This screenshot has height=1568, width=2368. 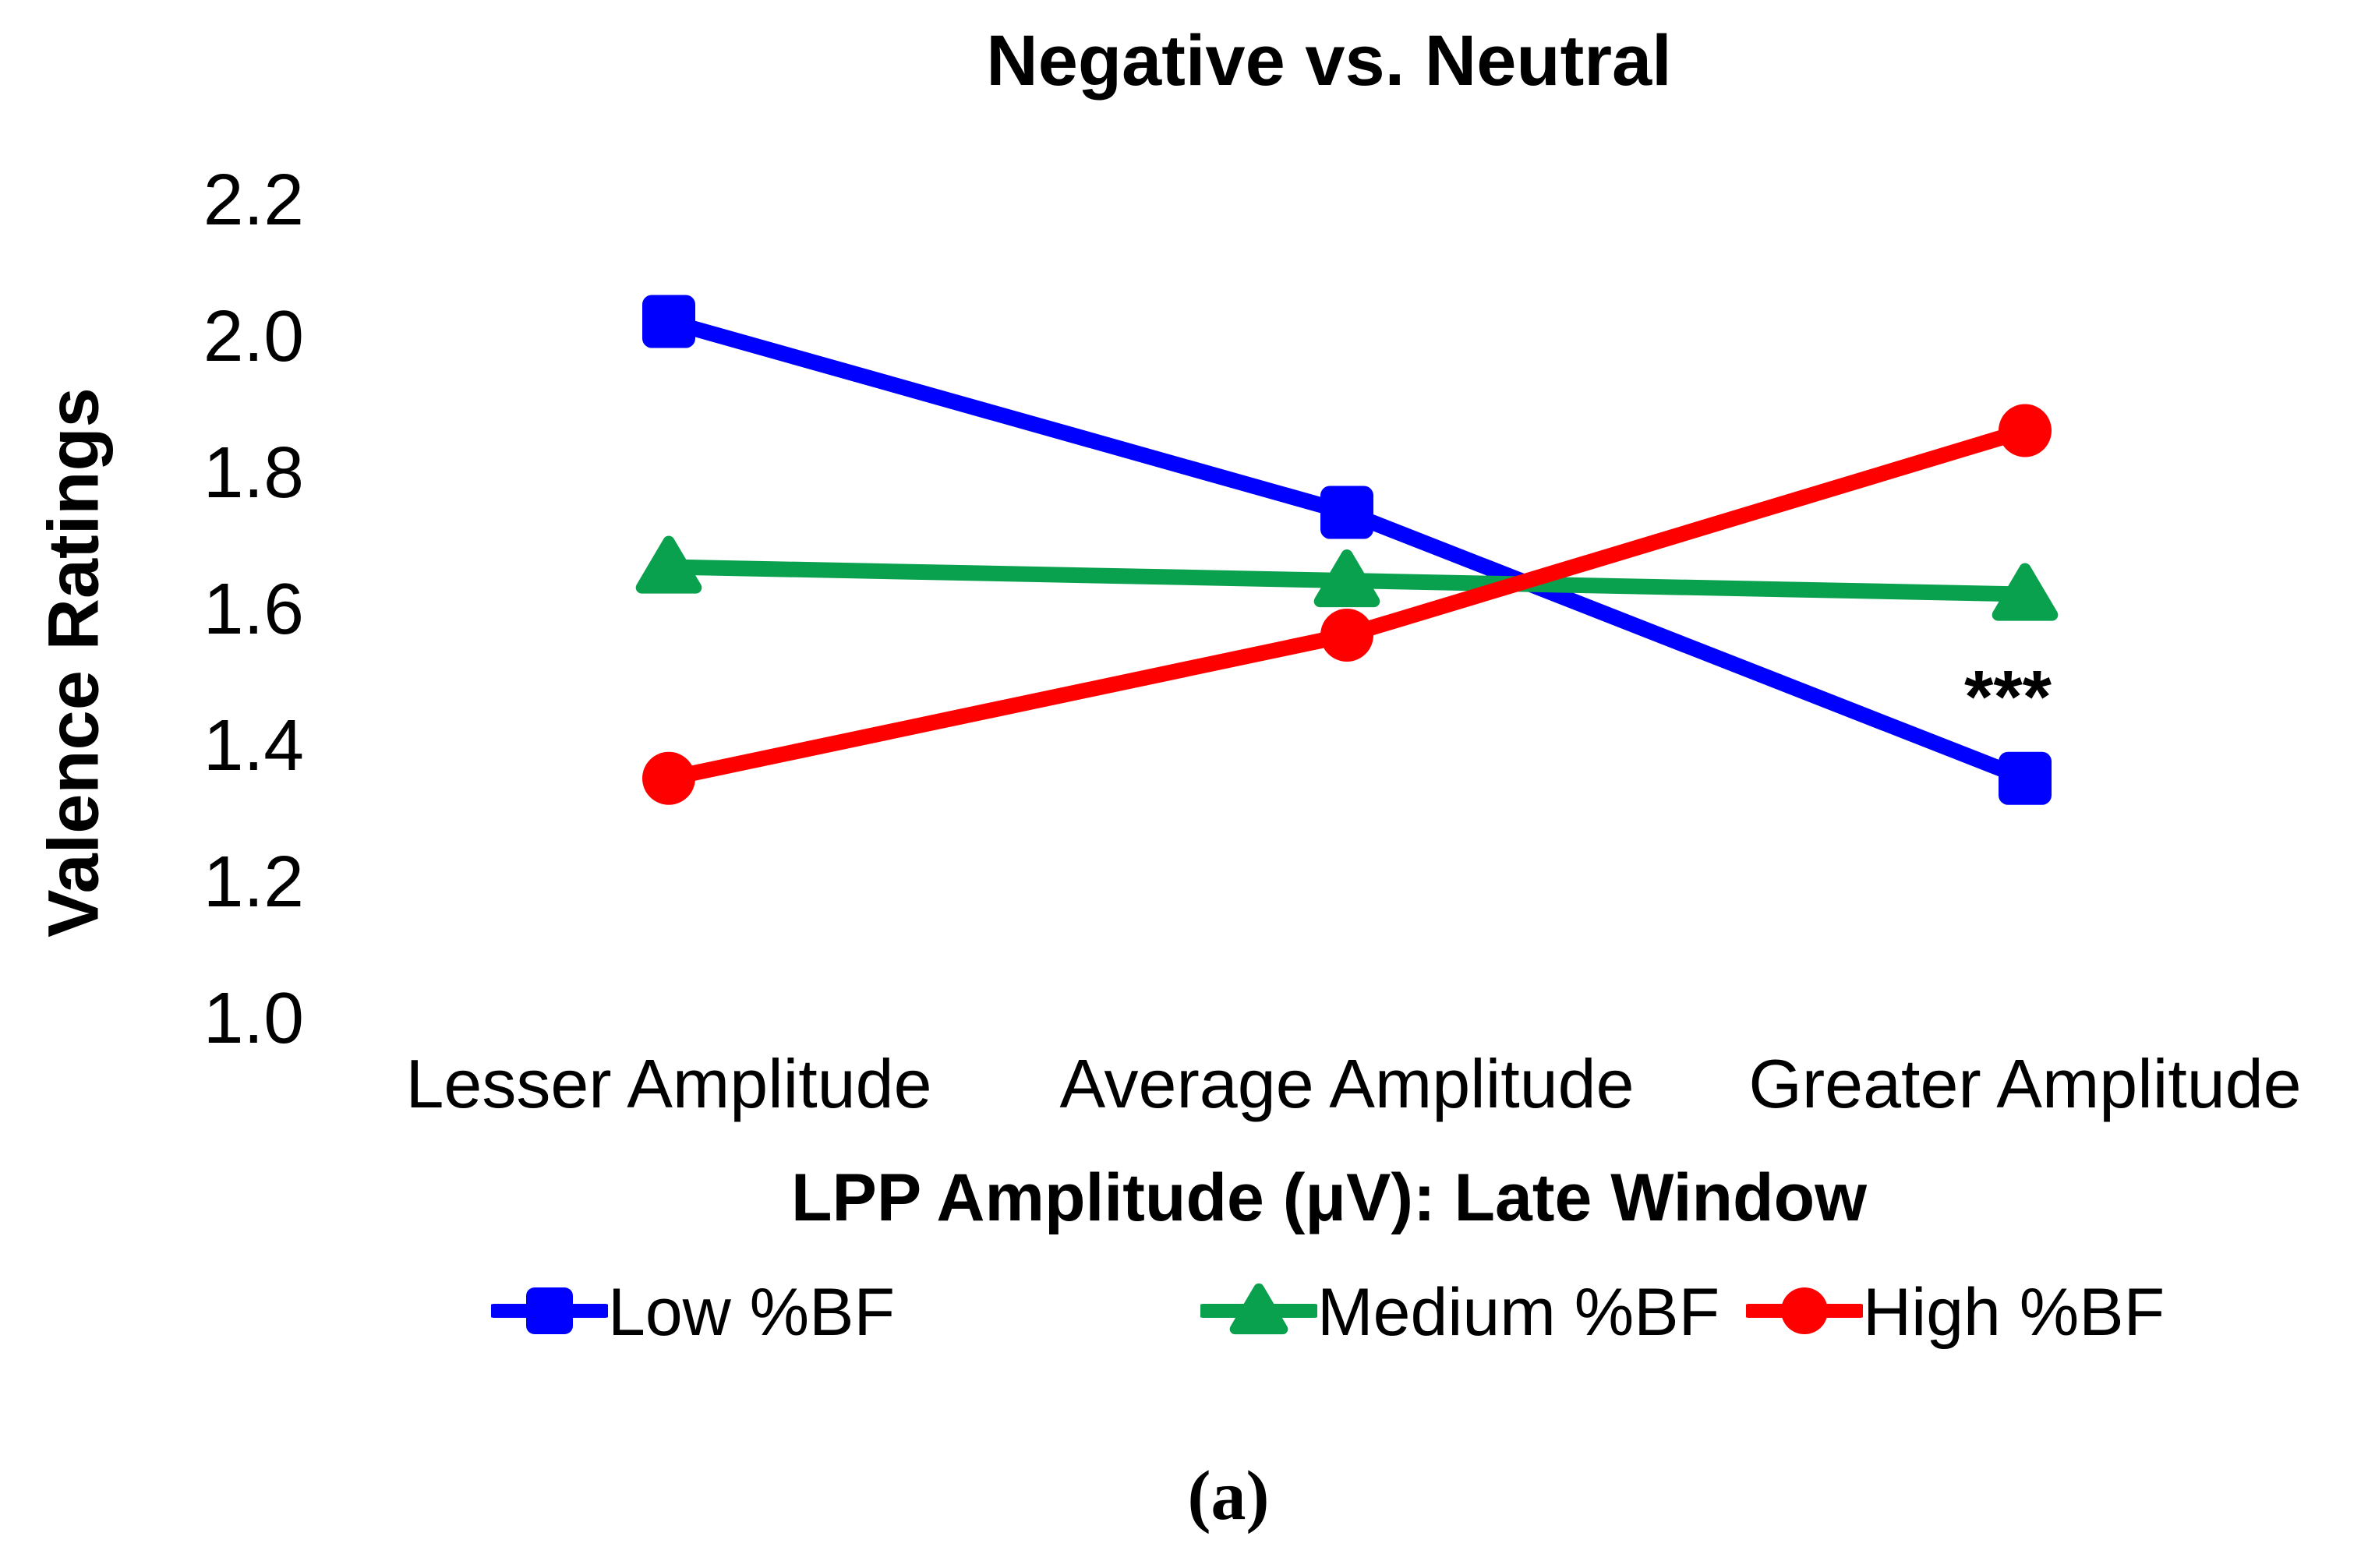 I want to click on significance-annotation: ***, so click(x=2008, y=697).